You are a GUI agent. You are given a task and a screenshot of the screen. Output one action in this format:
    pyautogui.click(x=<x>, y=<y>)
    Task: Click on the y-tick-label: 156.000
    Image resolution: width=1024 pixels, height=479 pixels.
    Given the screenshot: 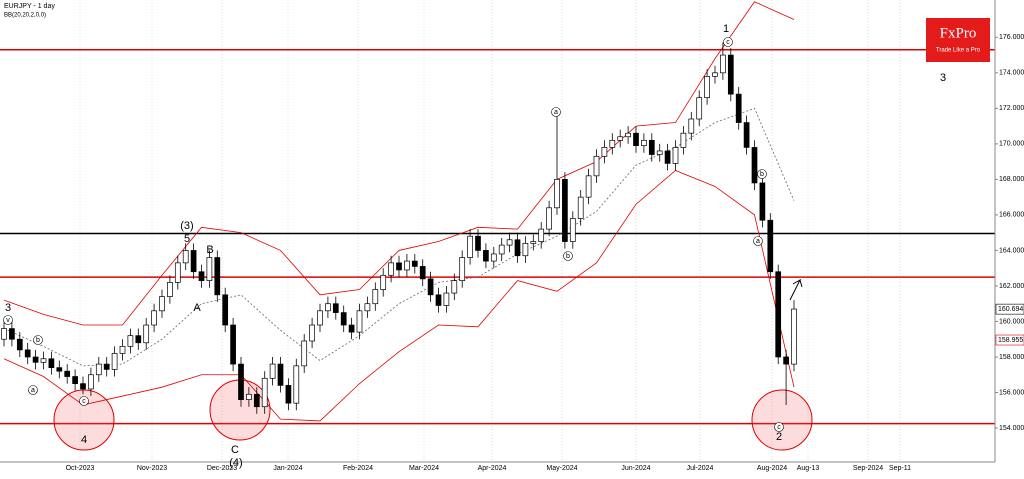 What is the action you would take?
    pyautogui.click(x=1011, y=392)
    